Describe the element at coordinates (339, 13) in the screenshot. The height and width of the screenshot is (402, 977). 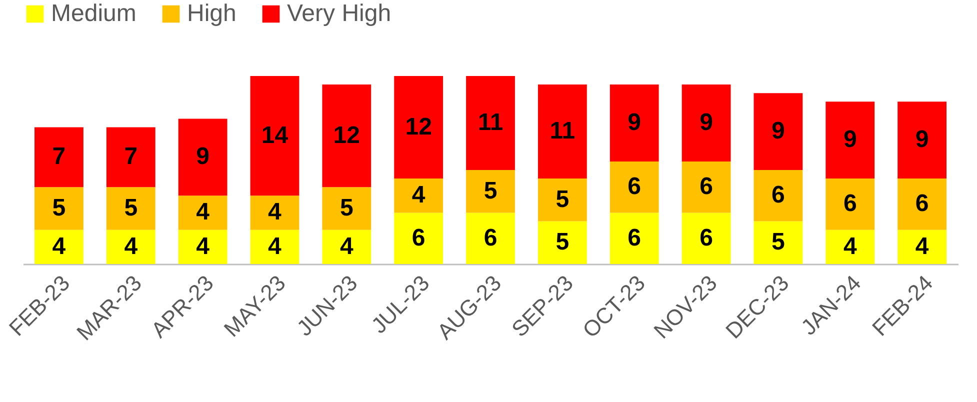
I see `legend-label: Very High` at that location.